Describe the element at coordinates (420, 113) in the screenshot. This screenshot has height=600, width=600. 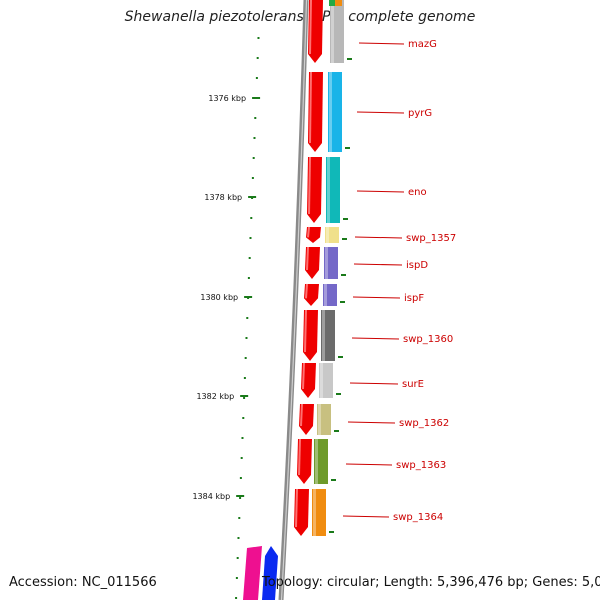
I see `gene-label: pyrG` at that location.